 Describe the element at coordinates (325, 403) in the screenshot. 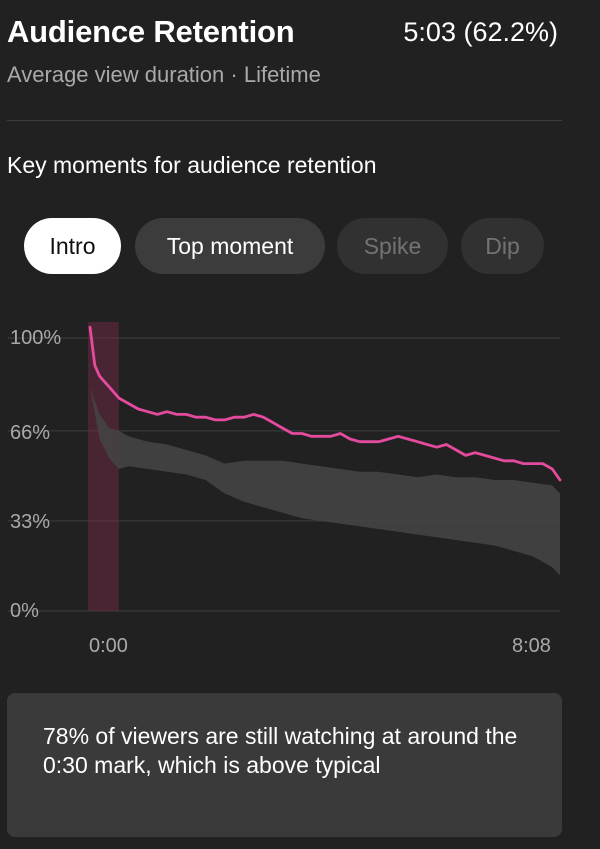

I see `retention-line` at that location.